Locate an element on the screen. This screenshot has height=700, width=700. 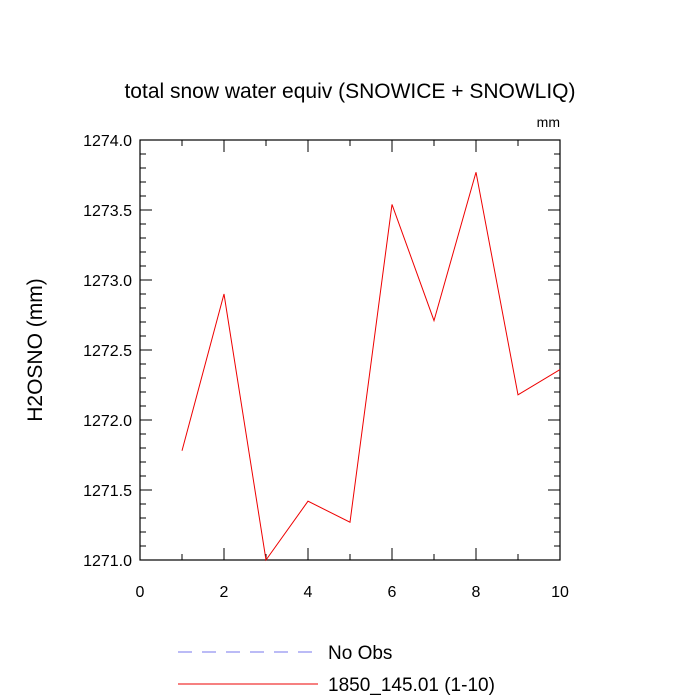
x-tick-label: 6 is located at coordinates (392, 592).